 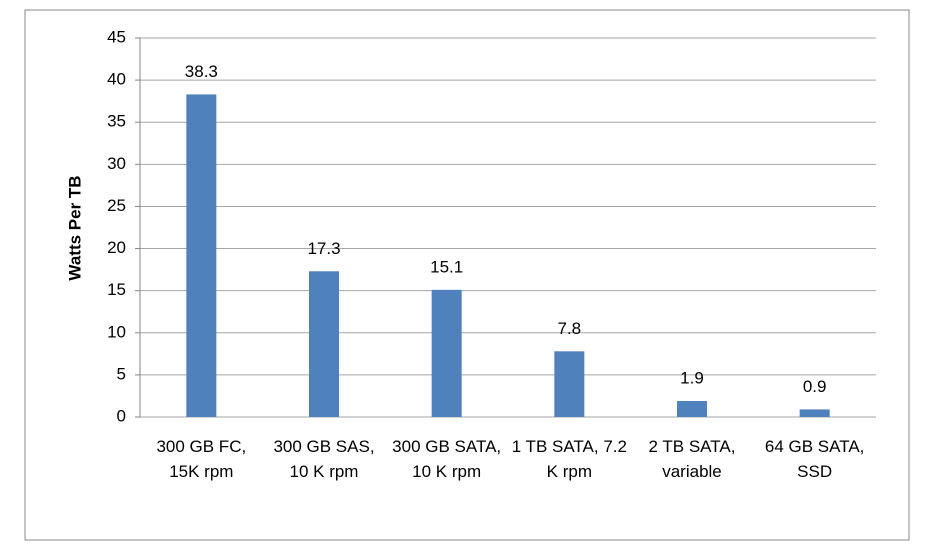 I want to click on data-label: 38.3, so click(x=201, y=71).